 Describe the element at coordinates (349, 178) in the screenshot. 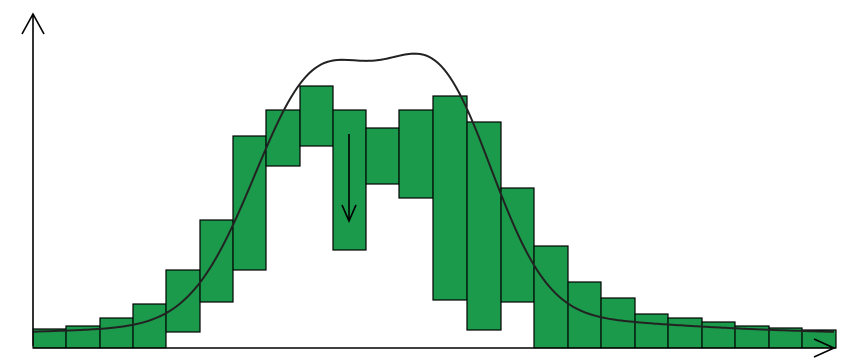

I see `arrow-down-icon` at that location.